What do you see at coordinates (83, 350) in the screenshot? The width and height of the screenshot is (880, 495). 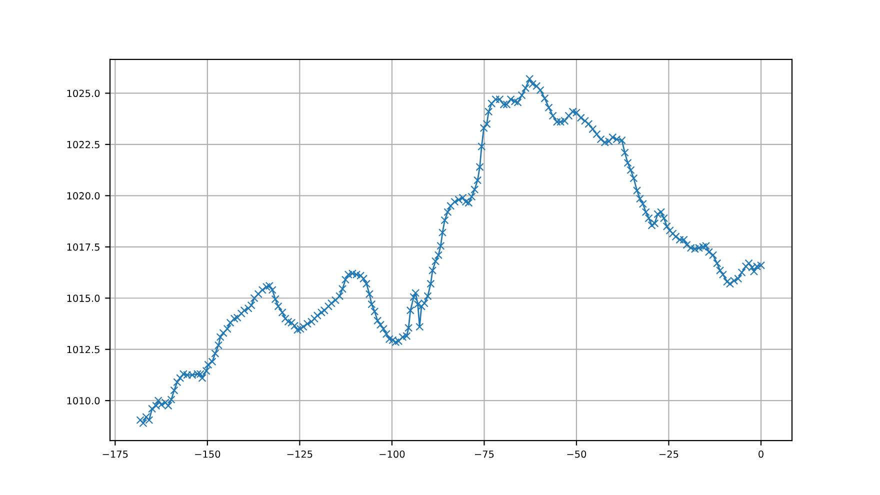 I see `y-tick-label: 1012.5` at bounding box center [83, 350].